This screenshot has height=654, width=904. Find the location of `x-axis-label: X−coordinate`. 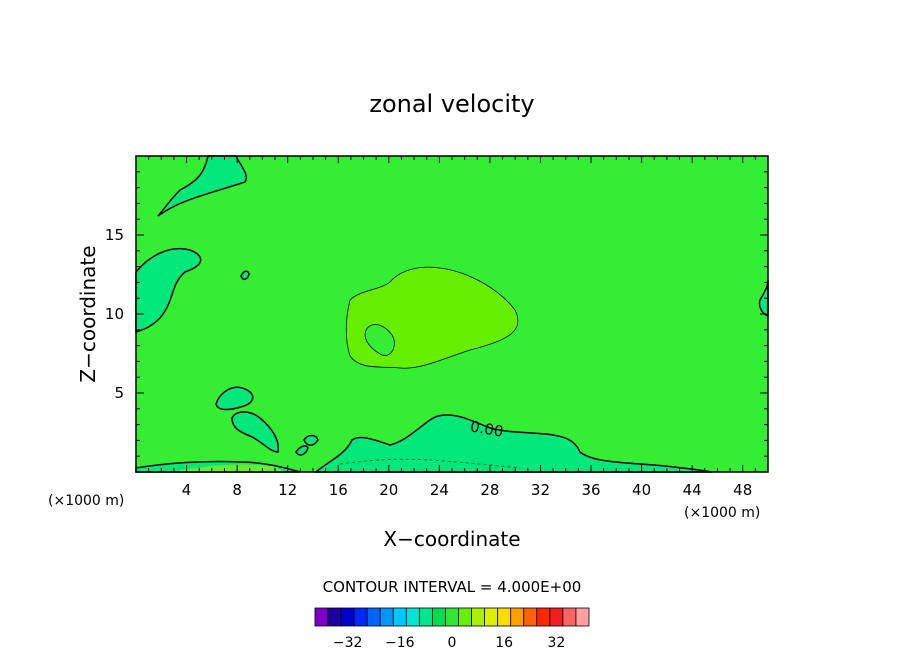

x-axis-label: X−coordinate is located at coordinates (451, 539).